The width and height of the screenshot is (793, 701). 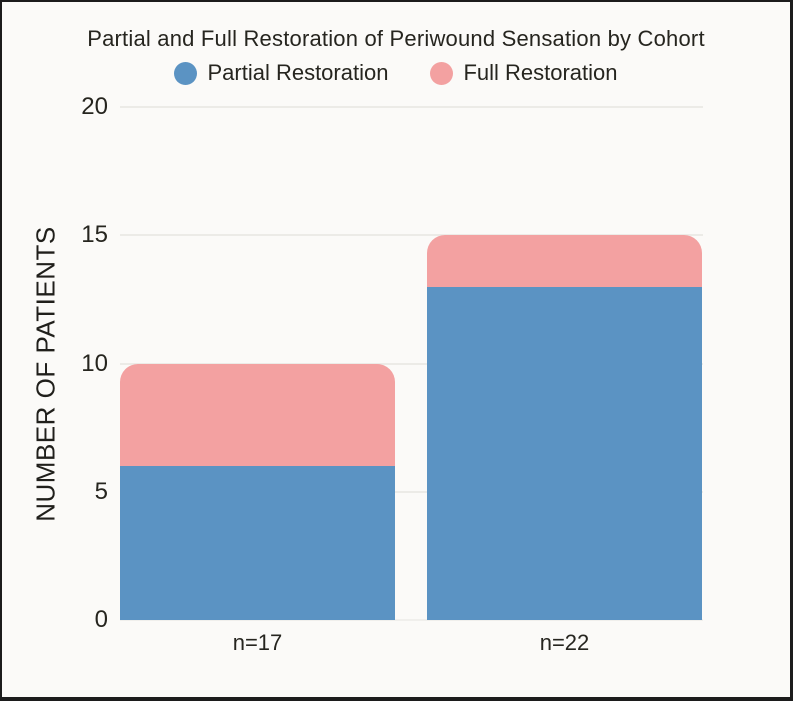 I want to click on legend-label-partial: Partial Restoration, so click(x=298, y=72).